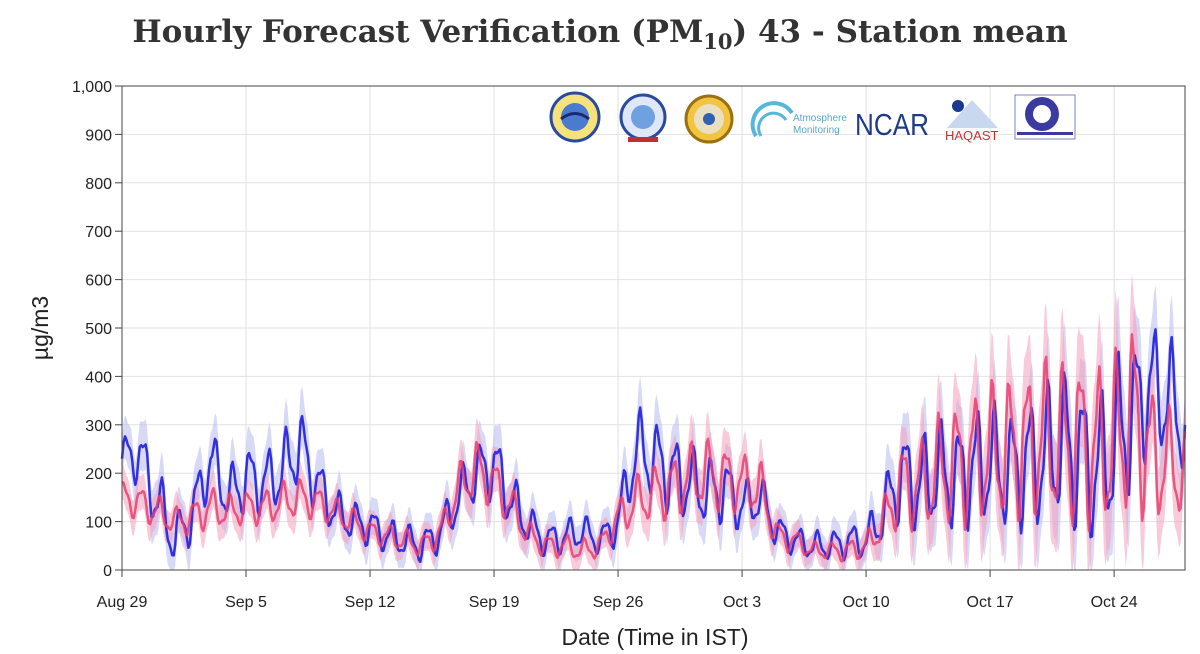 This screenshot has height=654, width=1200. I want to click on haqast-text: HAQAST, so click(972, 135).